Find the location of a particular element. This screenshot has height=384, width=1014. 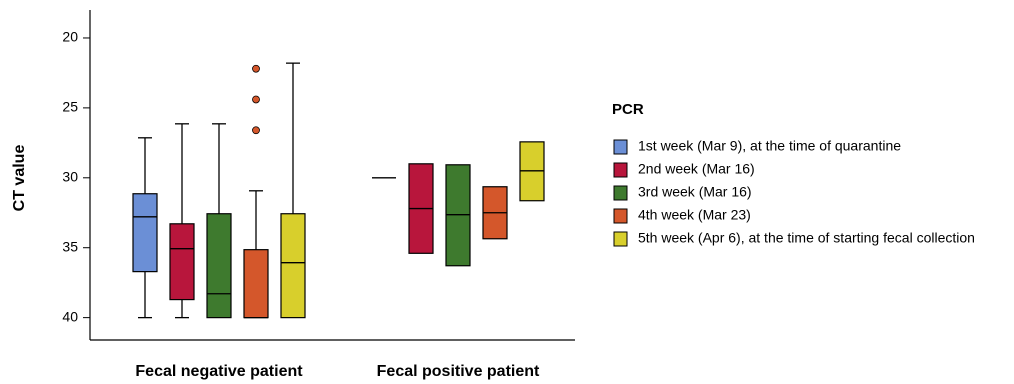

y-tick-label: 20 is located at coordinates (70, 37).